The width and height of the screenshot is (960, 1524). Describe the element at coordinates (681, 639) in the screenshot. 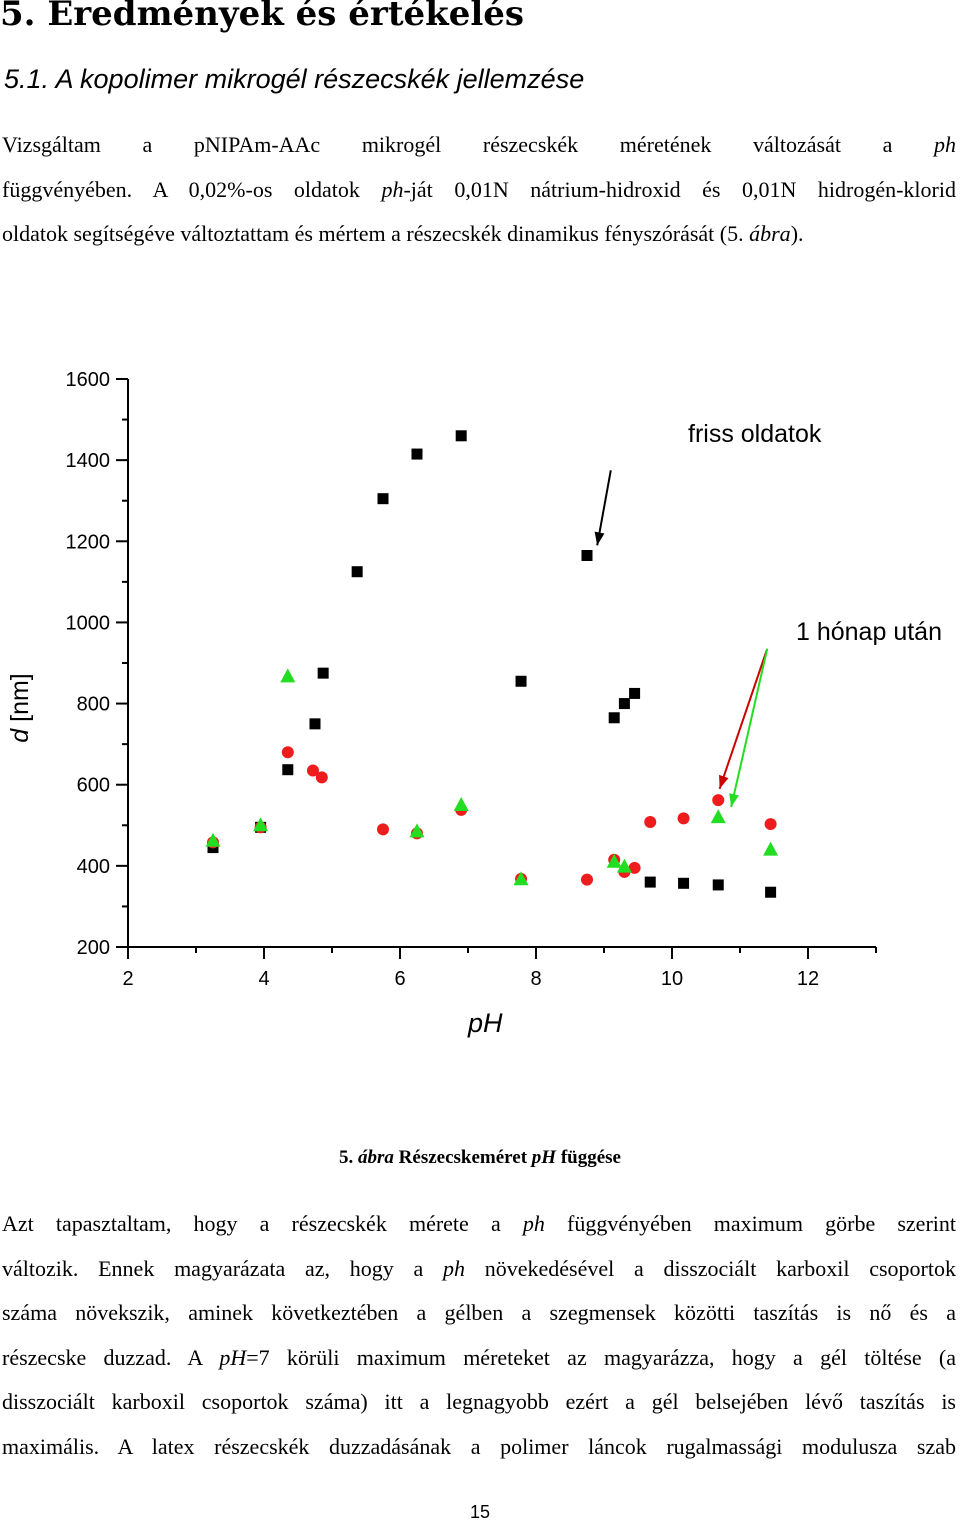

I see `chart-arrows` at that location.